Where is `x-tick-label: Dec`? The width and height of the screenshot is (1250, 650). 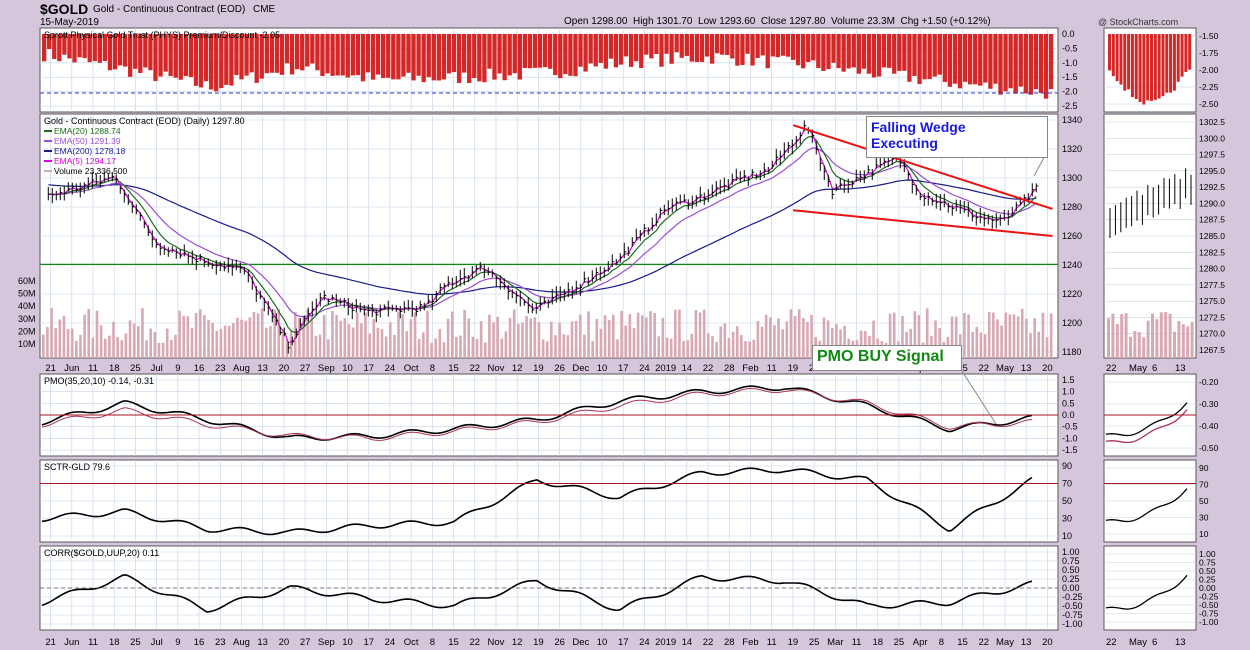
x-tick-label: Dec is located at coordinates (580, 368).